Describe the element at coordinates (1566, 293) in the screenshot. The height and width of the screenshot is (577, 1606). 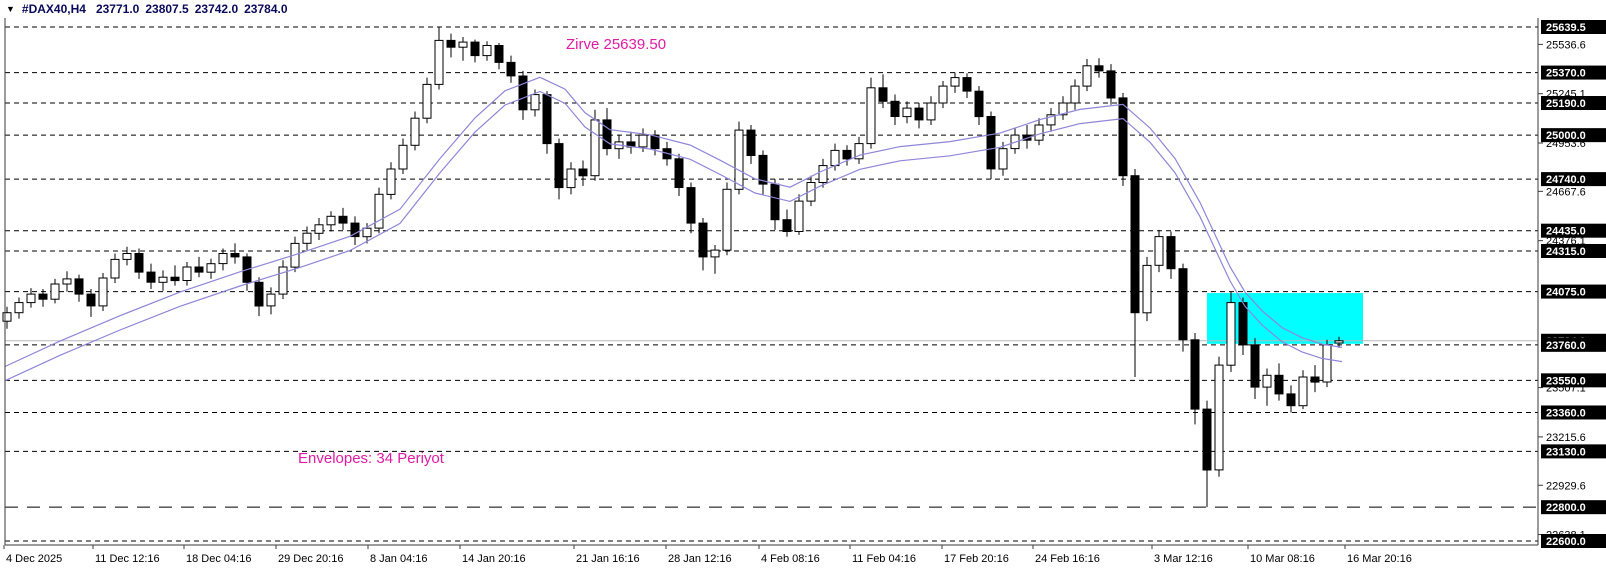
I see `price-level-label: 24075.0` at that location.